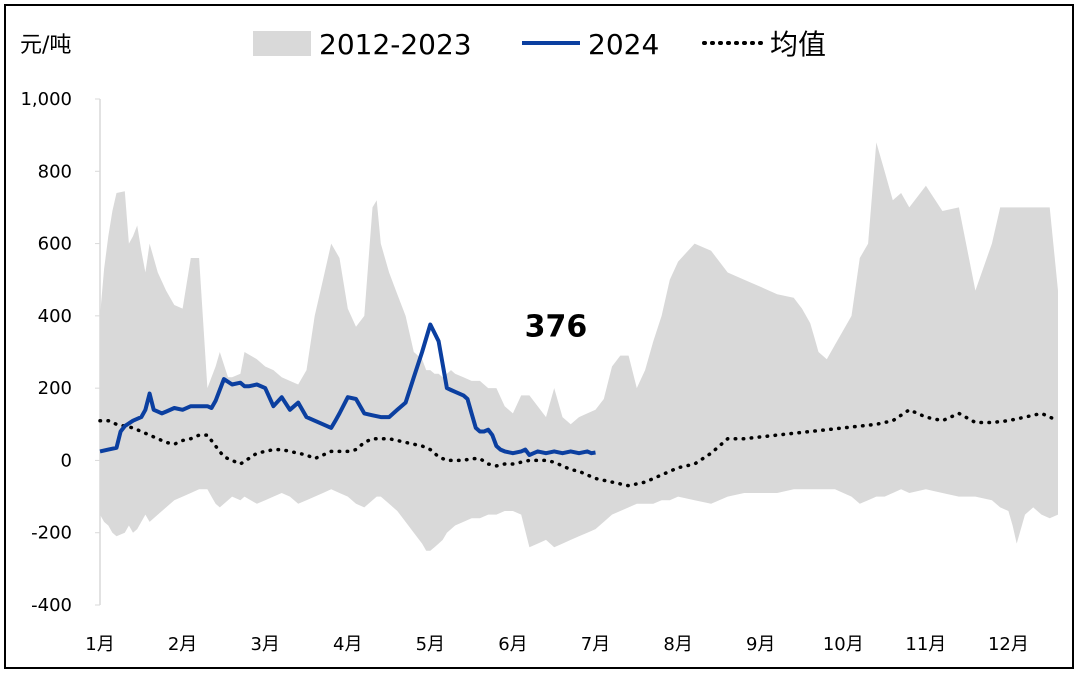  Describe the element at coordinates (539, 44) in the screenshot. I see `legend: 2012-2023 2024 均值` at that location.